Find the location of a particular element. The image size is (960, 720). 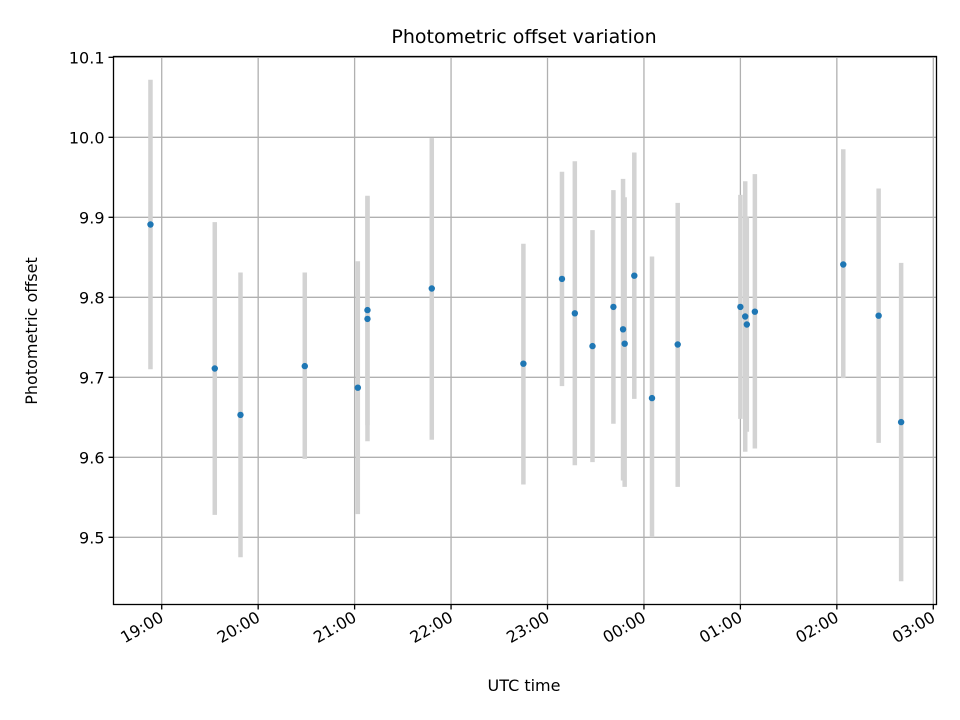

x-tick-label: 23:00 is located at coordinates (527, 628).